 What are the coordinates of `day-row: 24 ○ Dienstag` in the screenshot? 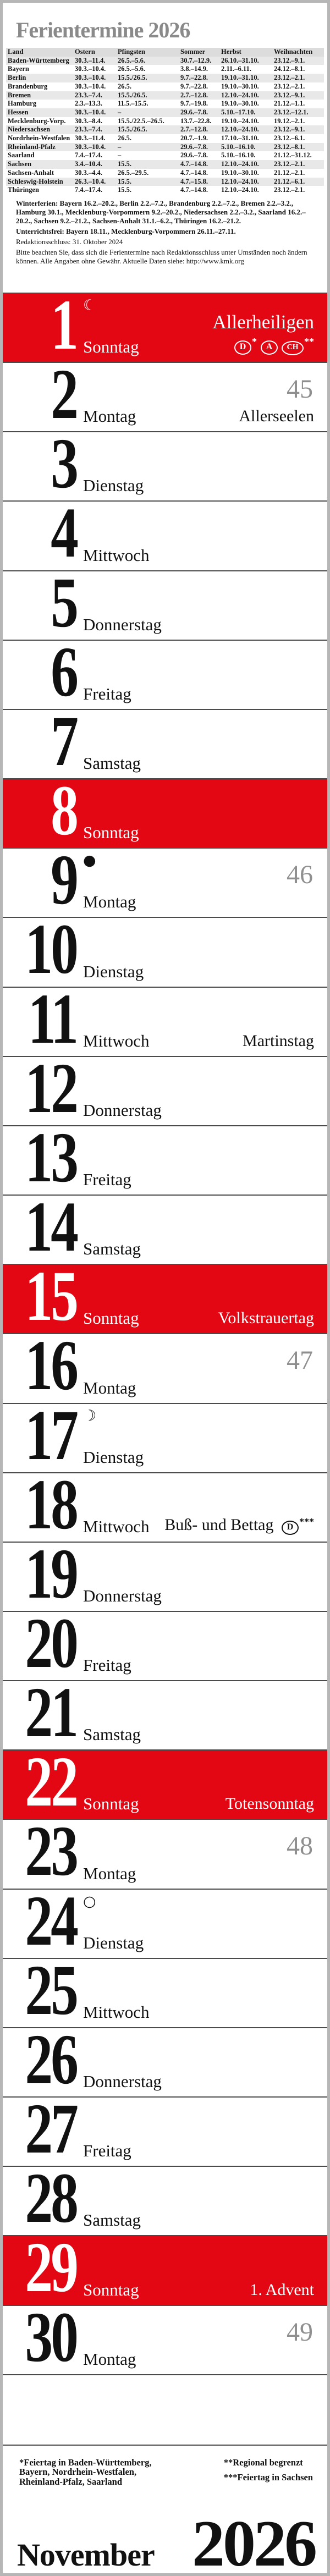 It's located at (165, 1922).